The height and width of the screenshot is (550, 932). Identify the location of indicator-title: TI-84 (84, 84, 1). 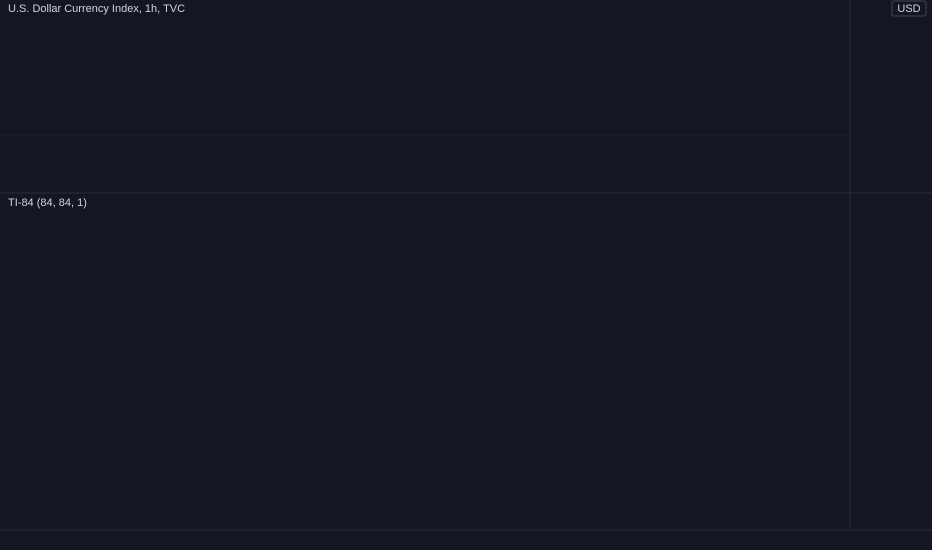
(47, 203).